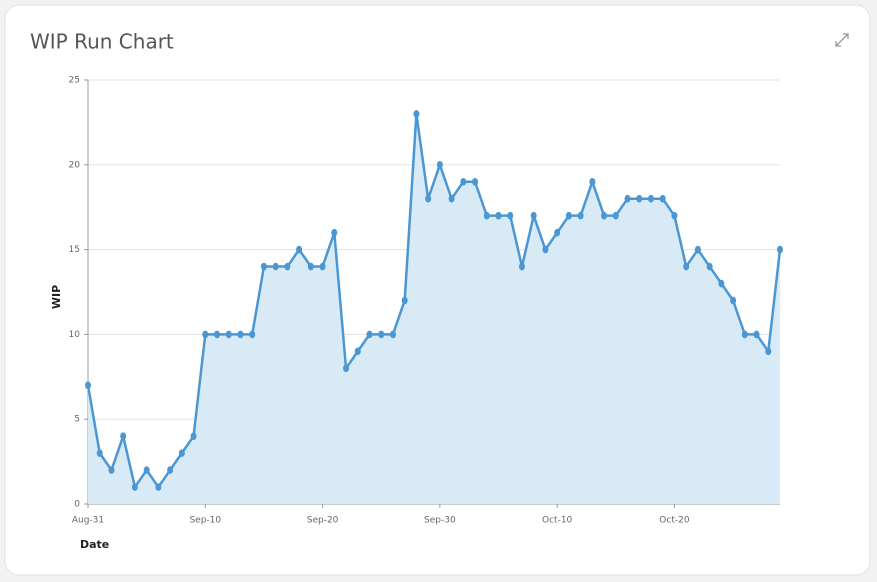 This screenshot has width=877, height=582. I want to click on x-tick-label: Oct-10, so click(557, 521).